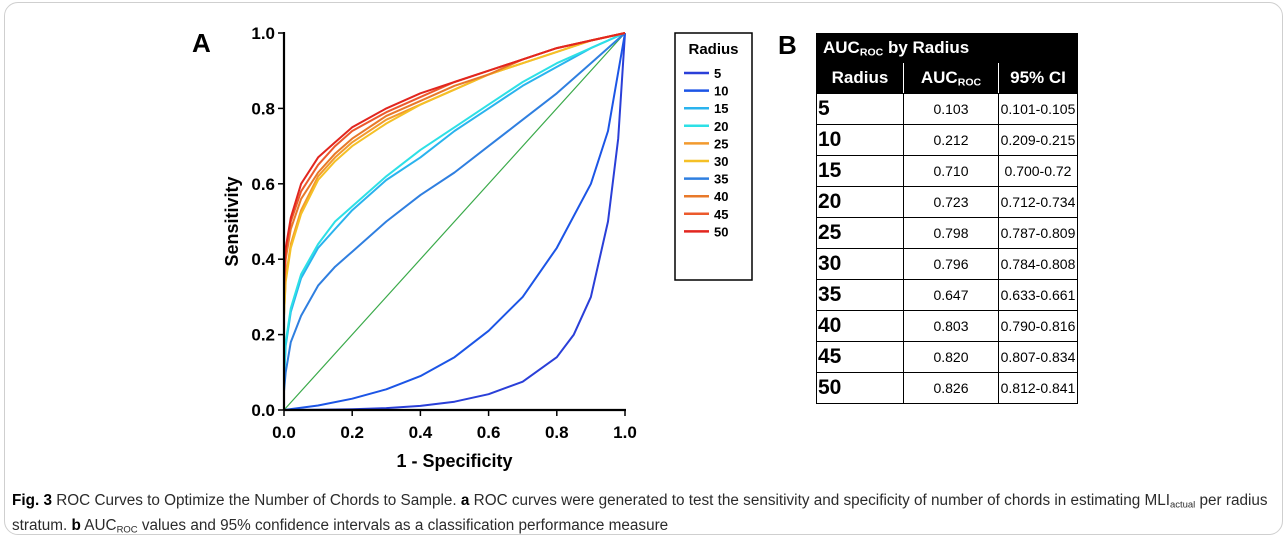 The height and width of the screenshot is (541, 1287). Describe the element at coordinates (1038, 140) in the screenshot. I see `cell-ci: 0.209-0.215` at that location.